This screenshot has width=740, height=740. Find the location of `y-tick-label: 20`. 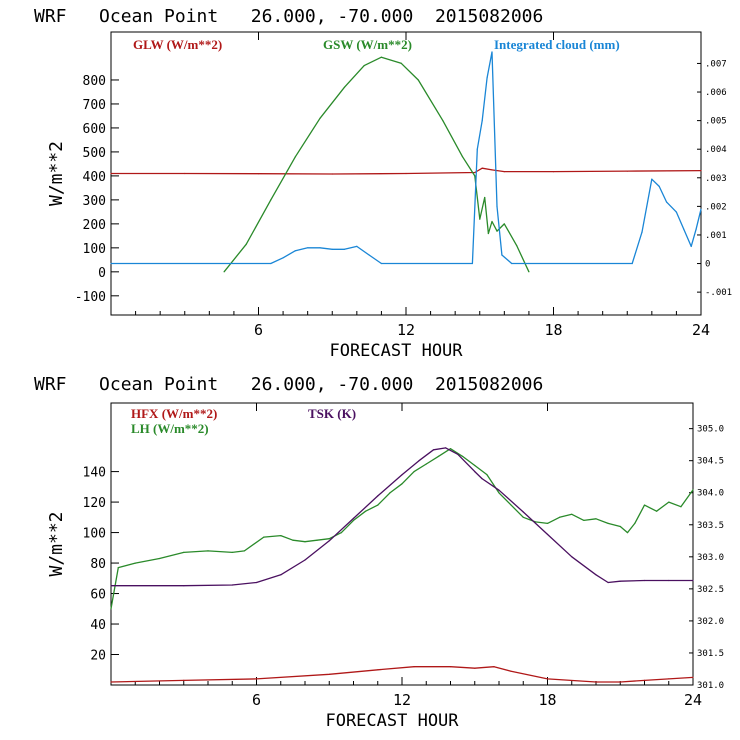

y-tick-label: 20 is located at coordinates (98, 656).